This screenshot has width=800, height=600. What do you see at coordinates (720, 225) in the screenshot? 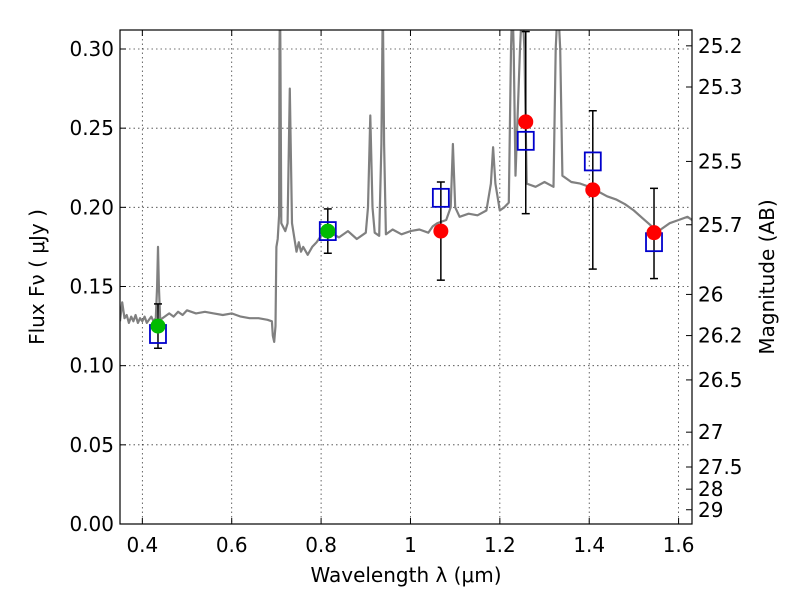
I see `right-tick-label: 25.7` at bounding box center [720, 225].